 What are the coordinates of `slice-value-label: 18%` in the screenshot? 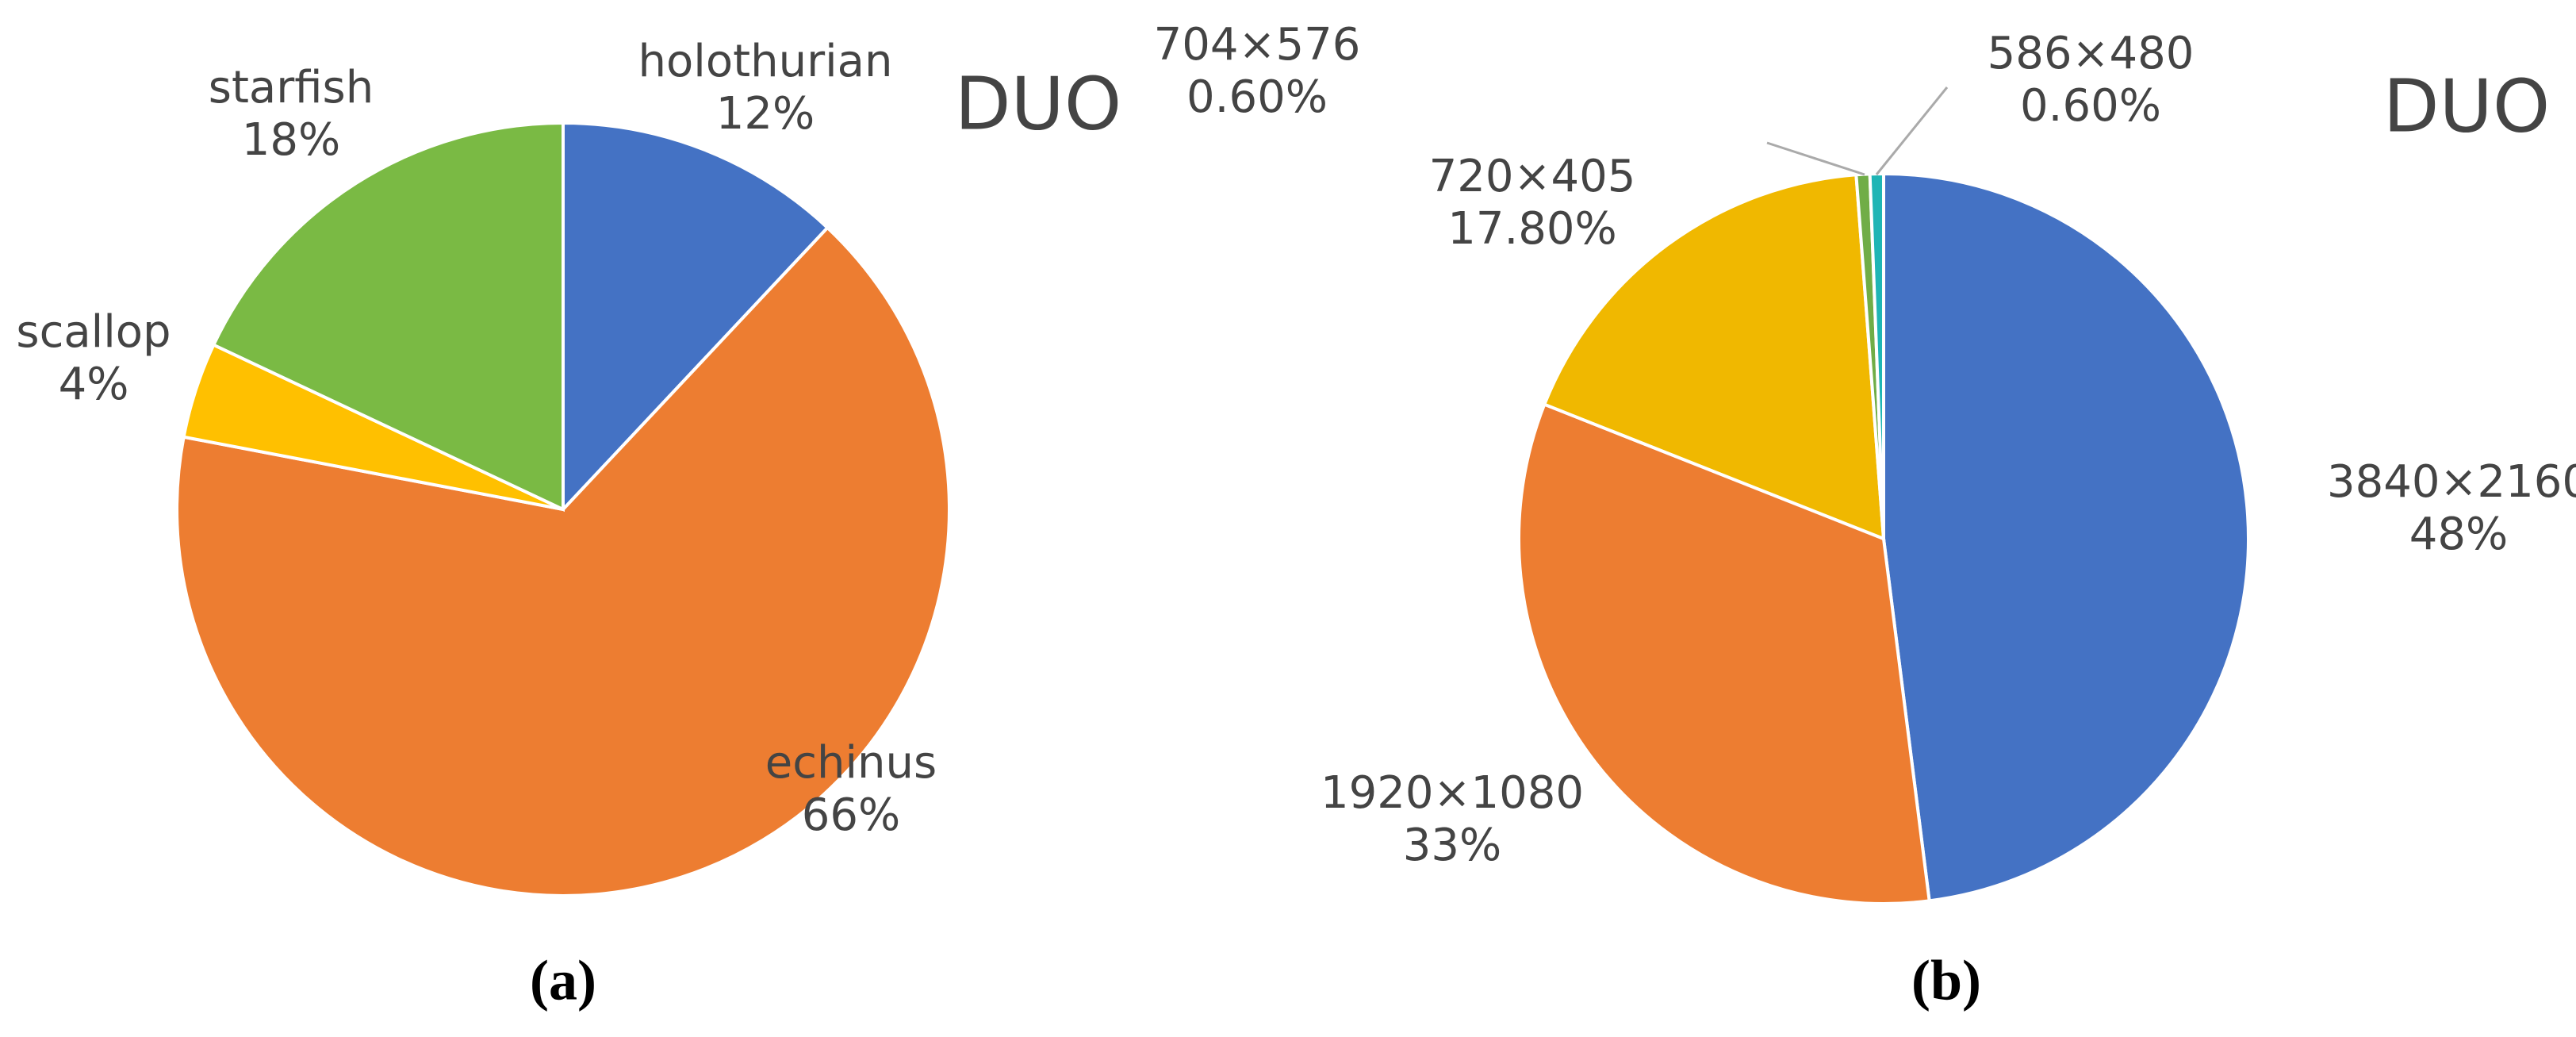 It's located at (291, 140).